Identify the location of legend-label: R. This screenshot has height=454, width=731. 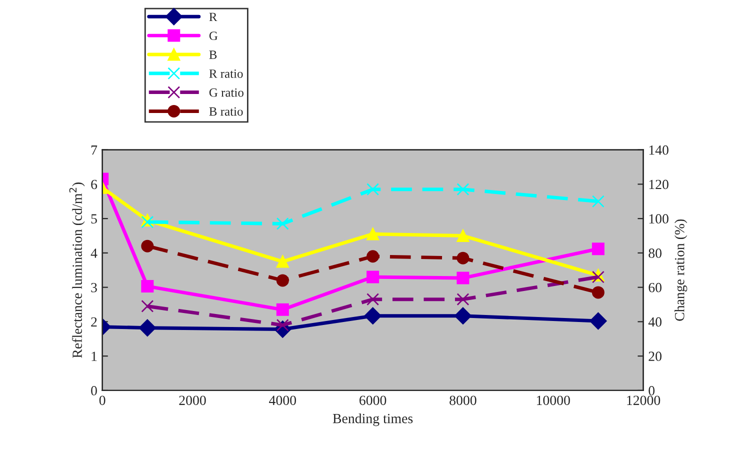
(213, 17).